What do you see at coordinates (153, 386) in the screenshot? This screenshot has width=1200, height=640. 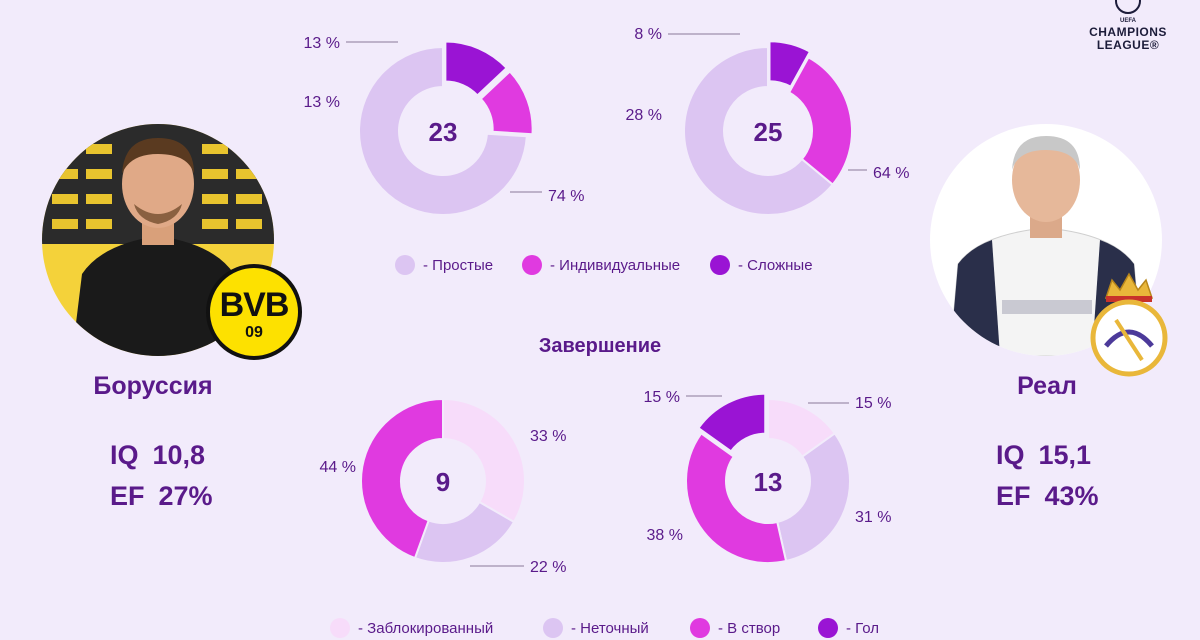 I see `team-name-borussia: Боруссия` at bounding box center [153, 386].